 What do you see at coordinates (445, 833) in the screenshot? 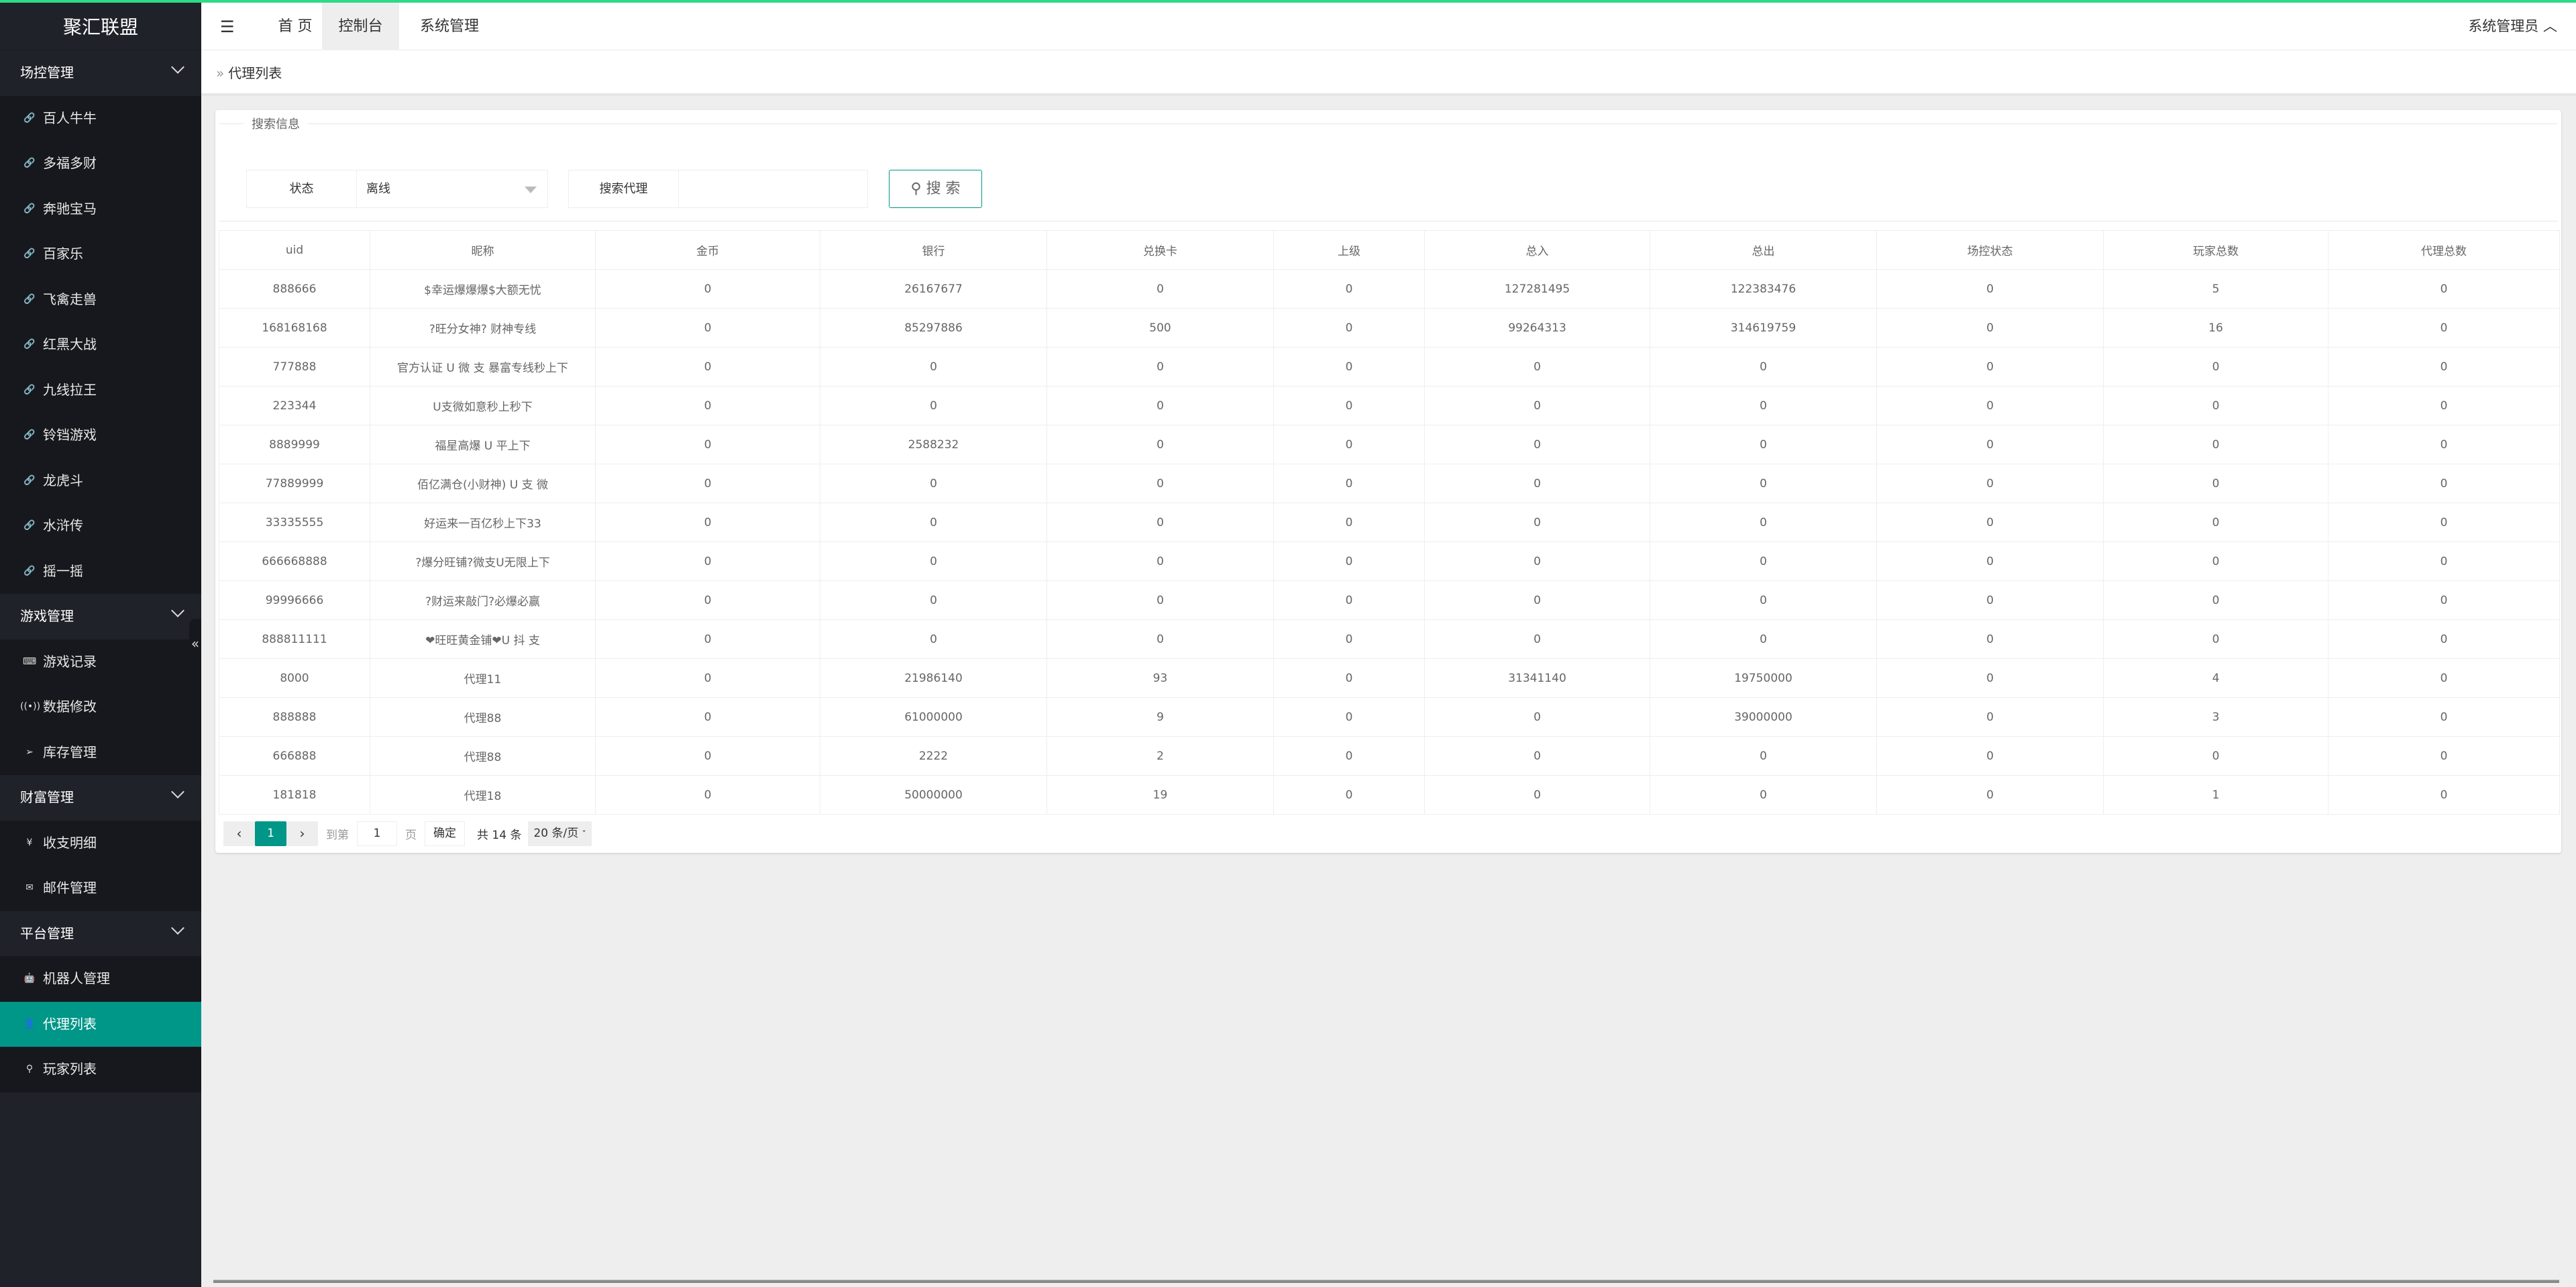
I see `goto-confirm-button: 确定` at bounding box center [445, 833].